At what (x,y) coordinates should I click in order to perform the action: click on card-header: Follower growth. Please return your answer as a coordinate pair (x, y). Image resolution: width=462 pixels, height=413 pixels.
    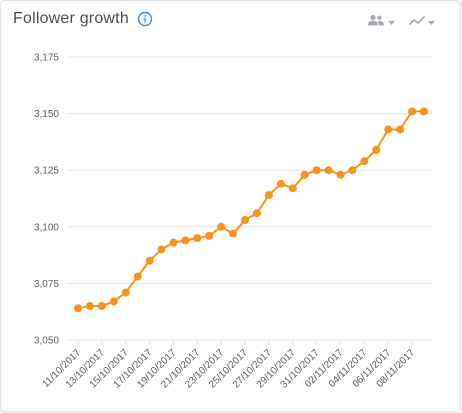
    Looking at the image, I should click on (83, 19).